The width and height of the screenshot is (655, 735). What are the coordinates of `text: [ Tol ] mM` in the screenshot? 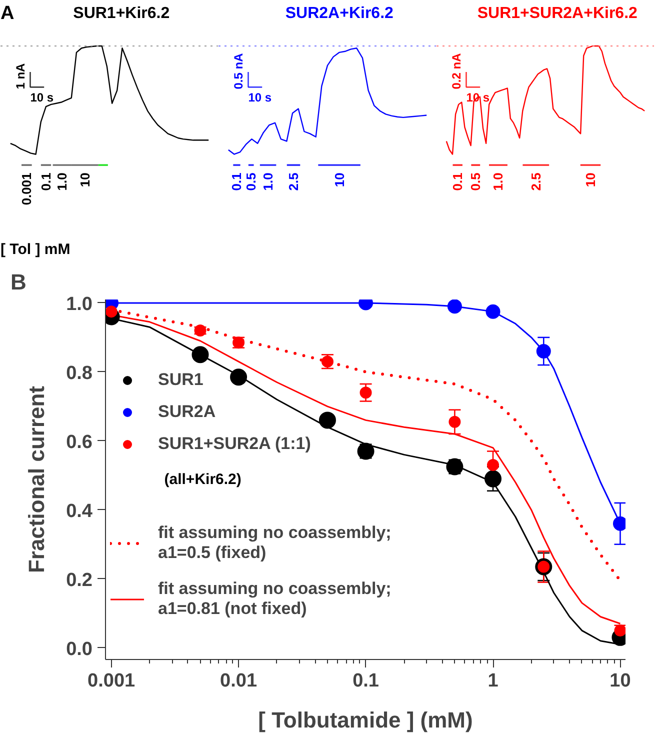 It's located at (35, 249).